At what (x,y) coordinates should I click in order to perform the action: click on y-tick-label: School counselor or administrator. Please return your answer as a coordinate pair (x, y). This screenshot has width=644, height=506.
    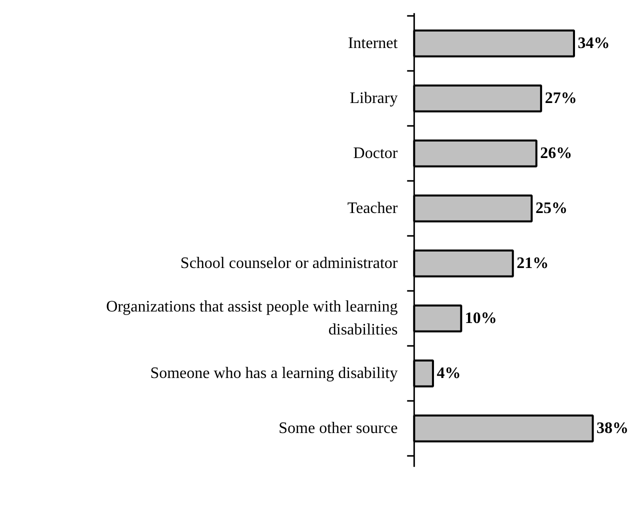
    Looking at the image, I should click on (289, 263).